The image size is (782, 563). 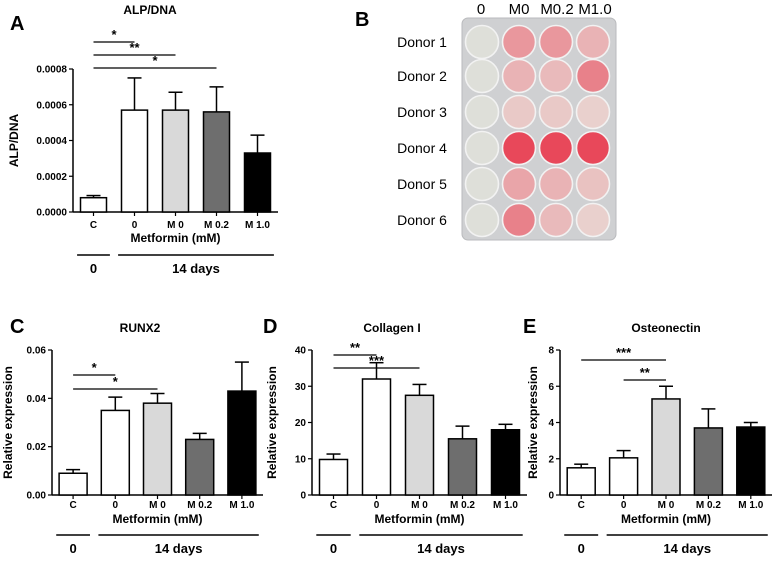 I want to click on y-tick-label: 0.06, so click(x=37, y=351).